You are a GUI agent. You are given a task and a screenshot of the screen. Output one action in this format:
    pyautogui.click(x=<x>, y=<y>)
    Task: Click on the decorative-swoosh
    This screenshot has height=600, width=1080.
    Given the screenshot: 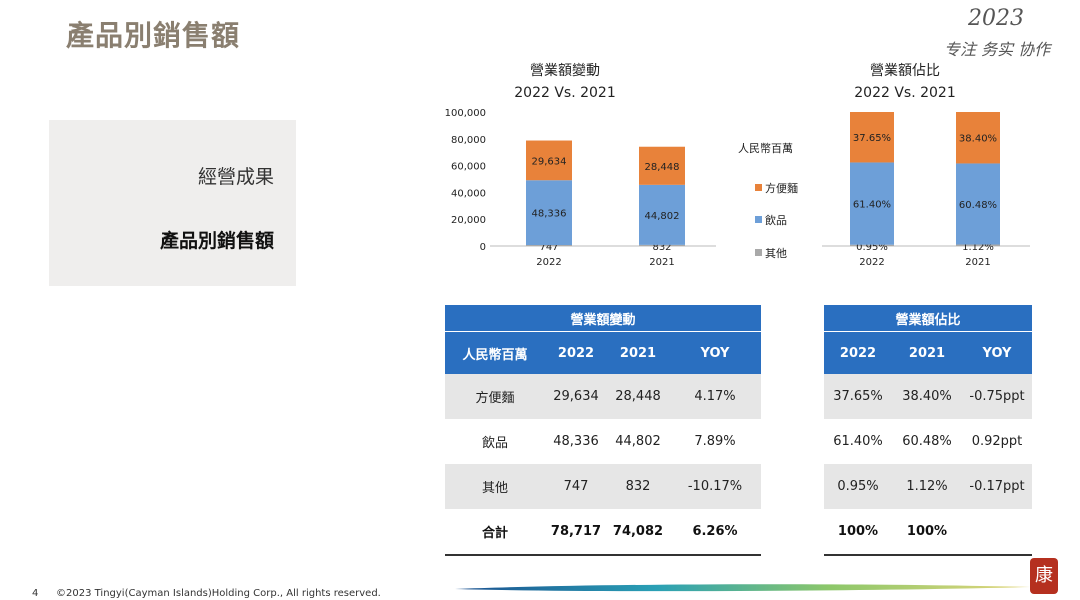 What is the action you would take?
    pyautogui.click(x=742, y=588)
    